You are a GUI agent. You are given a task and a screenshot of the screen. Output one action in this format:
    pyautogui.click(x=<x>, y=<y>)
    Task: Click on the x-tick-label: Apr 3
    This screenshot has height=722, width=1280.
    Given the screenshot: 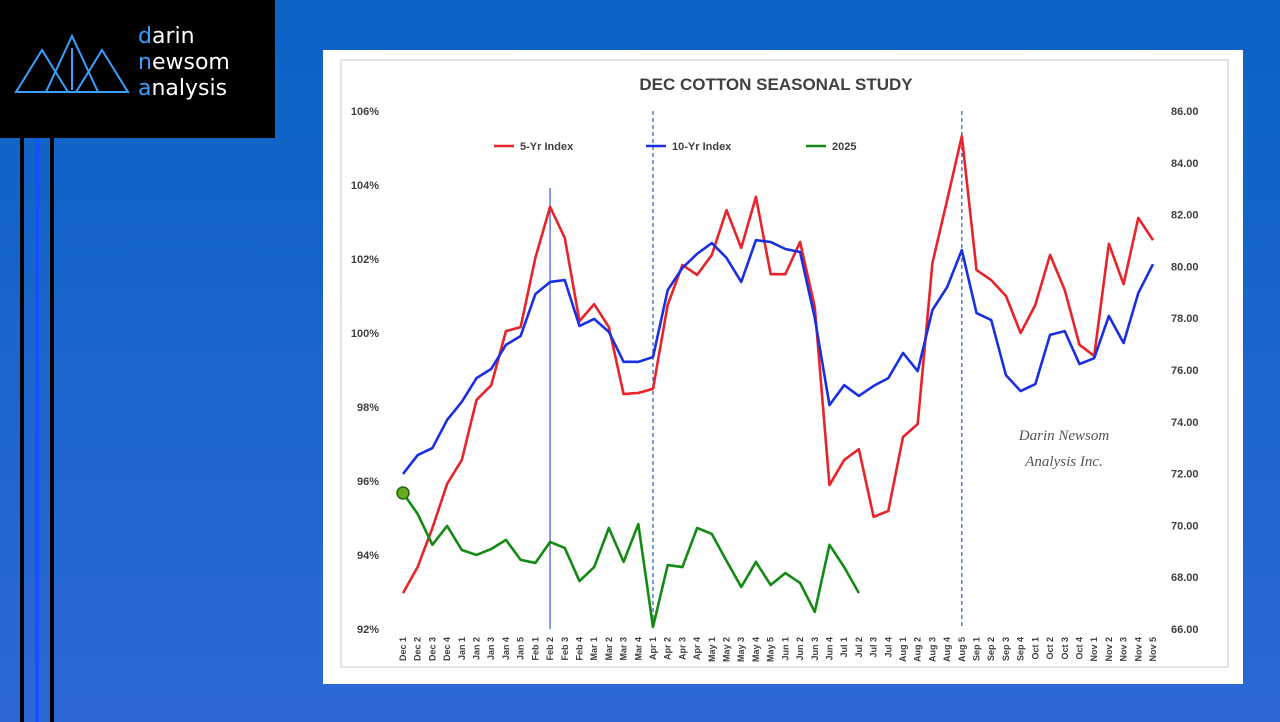 What is the action you would take?
    pyautogui.click(x=682, y=648)
    